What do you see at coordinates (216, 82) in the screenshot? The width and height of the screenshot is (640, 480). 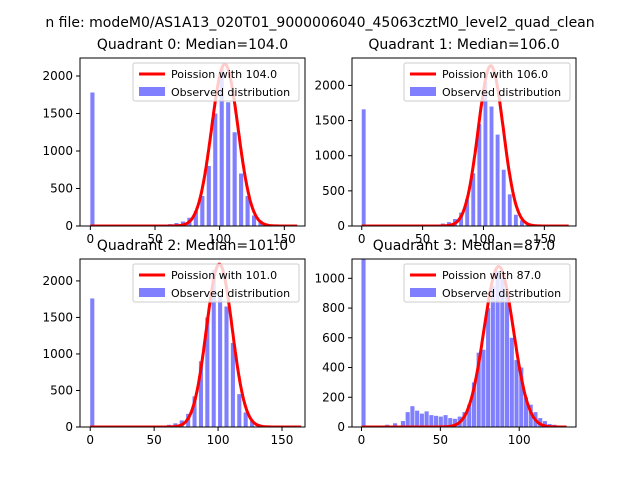 I see `legend: Poission with 104.0 Observed distribution` at bounding box center [216, 82].